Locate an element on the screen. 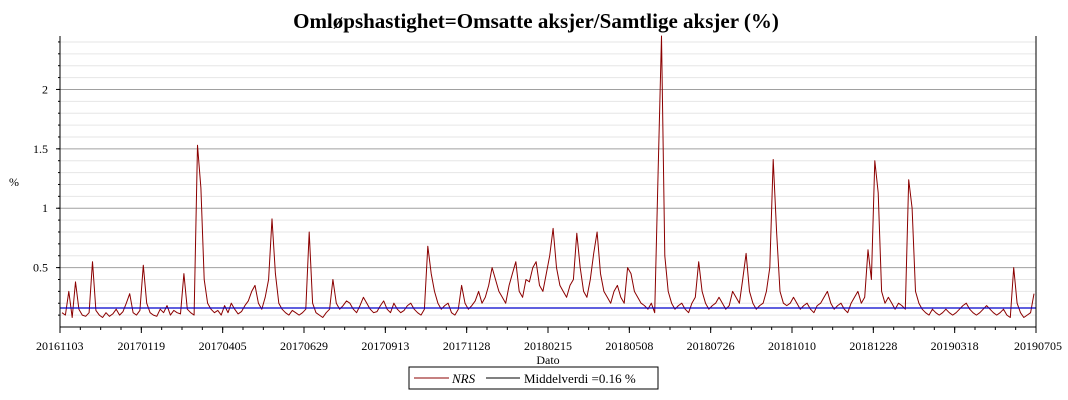 This screenshot has width=1068, height=400. x-axis-label: Dato is located at coordinates (547, 360).